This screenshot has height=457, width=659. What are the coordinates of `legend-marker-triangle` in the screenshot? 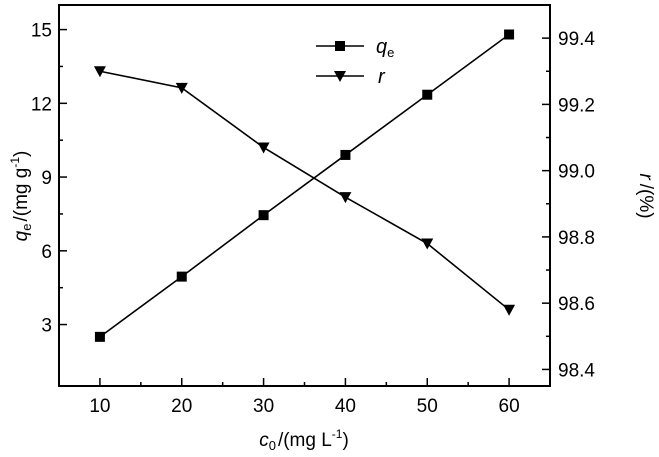 It's located at (340, 76).